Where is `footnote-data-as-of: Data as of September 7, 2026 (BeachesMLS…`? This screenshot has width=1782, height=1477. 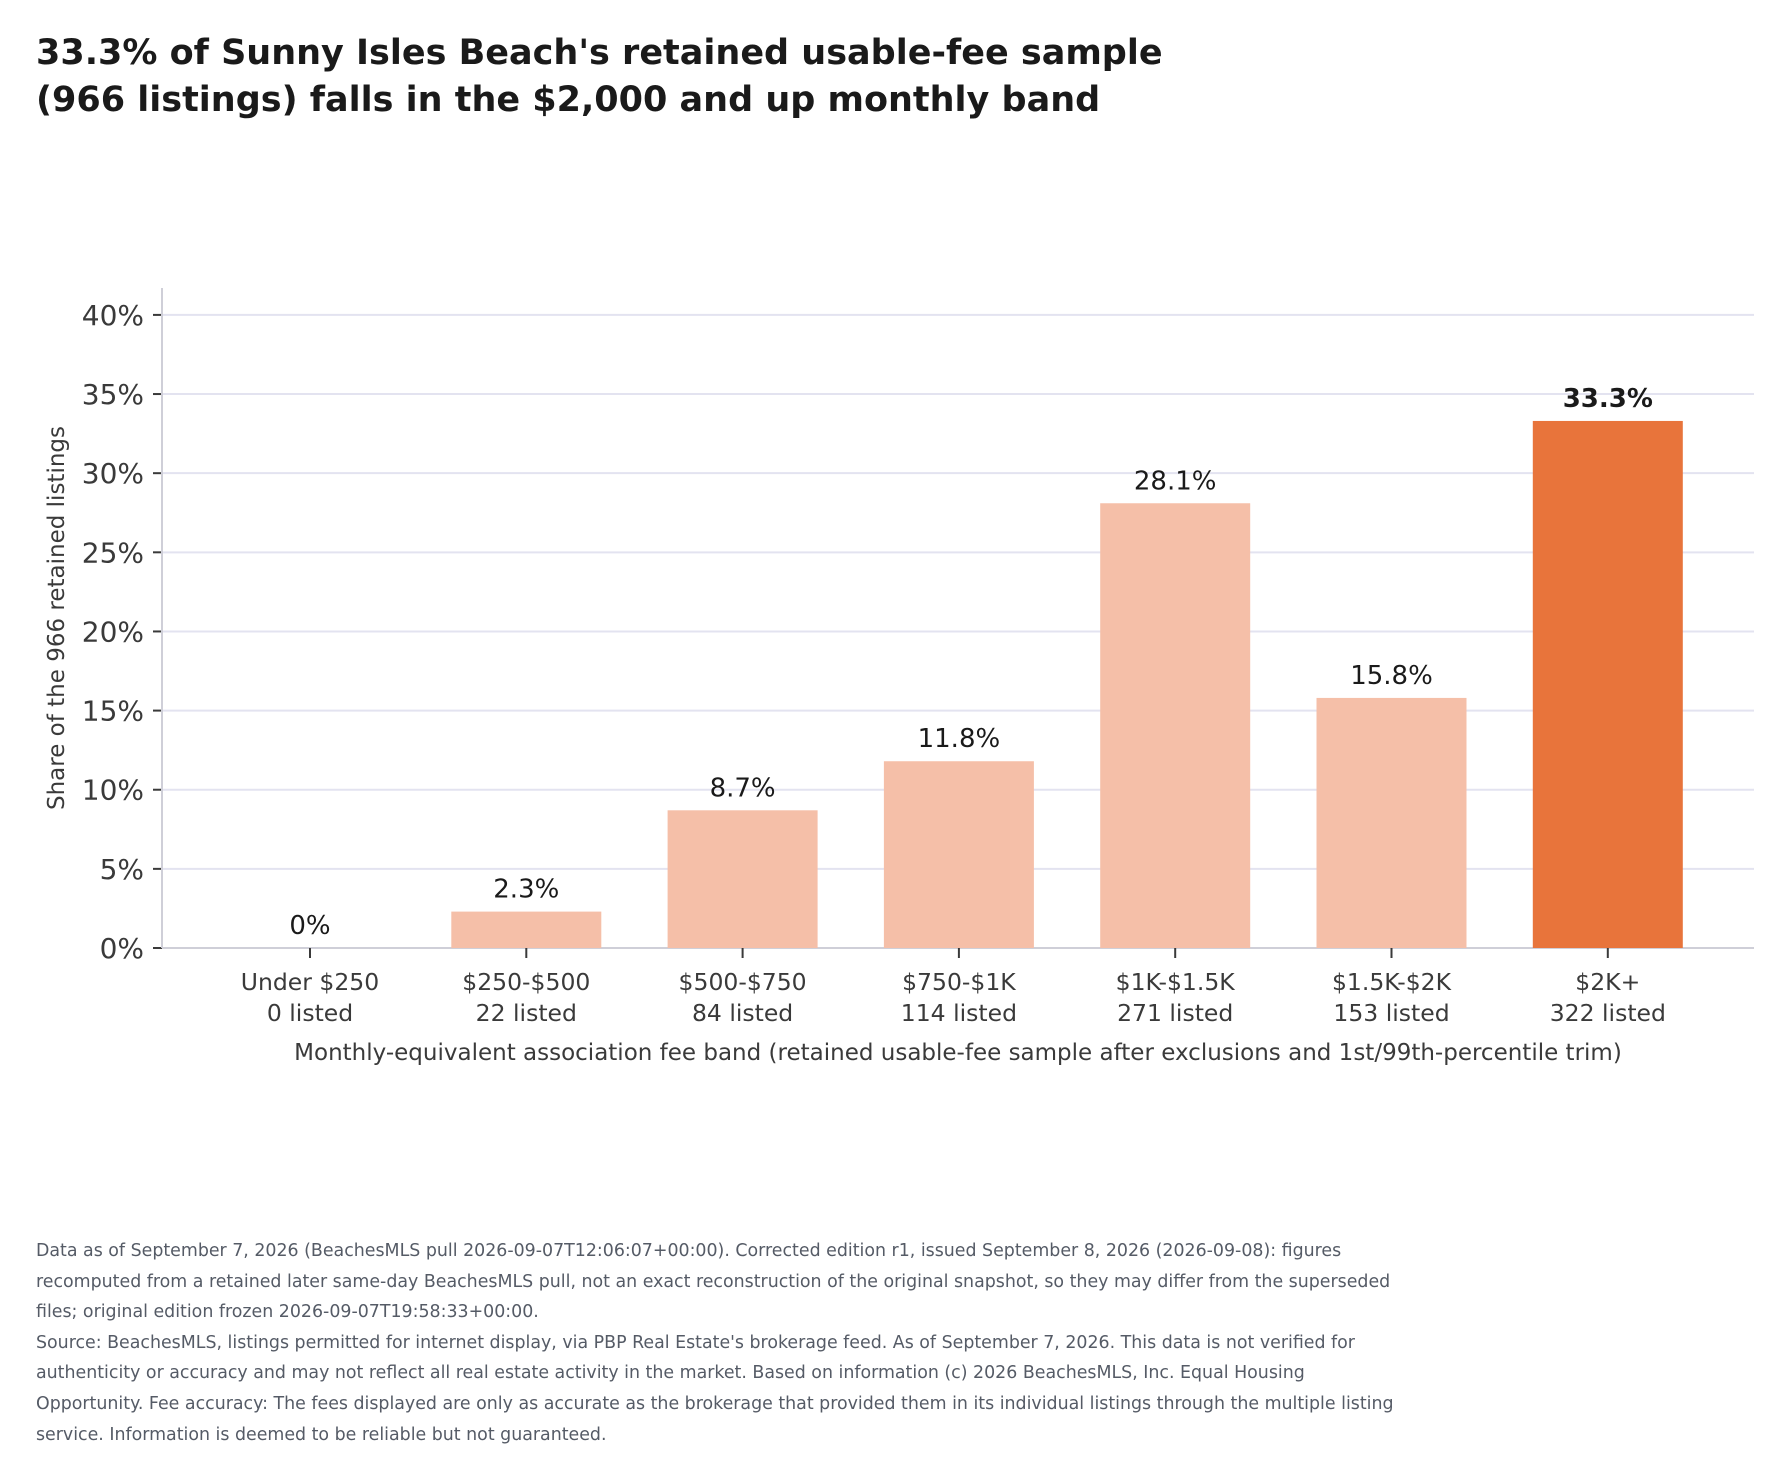 footnote-data-as-of: Data as of September 7, 2026 (BeachesMLS… is located at coordinates (713, 1282).